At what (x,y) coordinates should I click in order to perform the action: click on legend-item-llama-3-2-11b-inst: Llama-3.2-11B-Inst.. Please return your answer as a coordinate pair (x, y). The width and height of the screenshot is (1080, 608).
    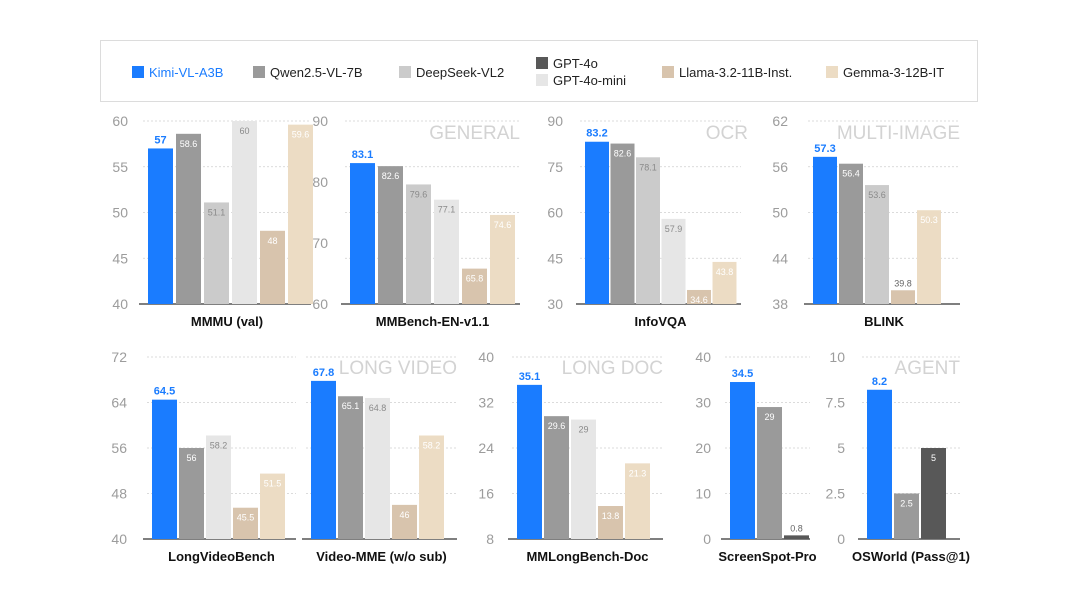
    Looking at the image, I should click on (727, 72).